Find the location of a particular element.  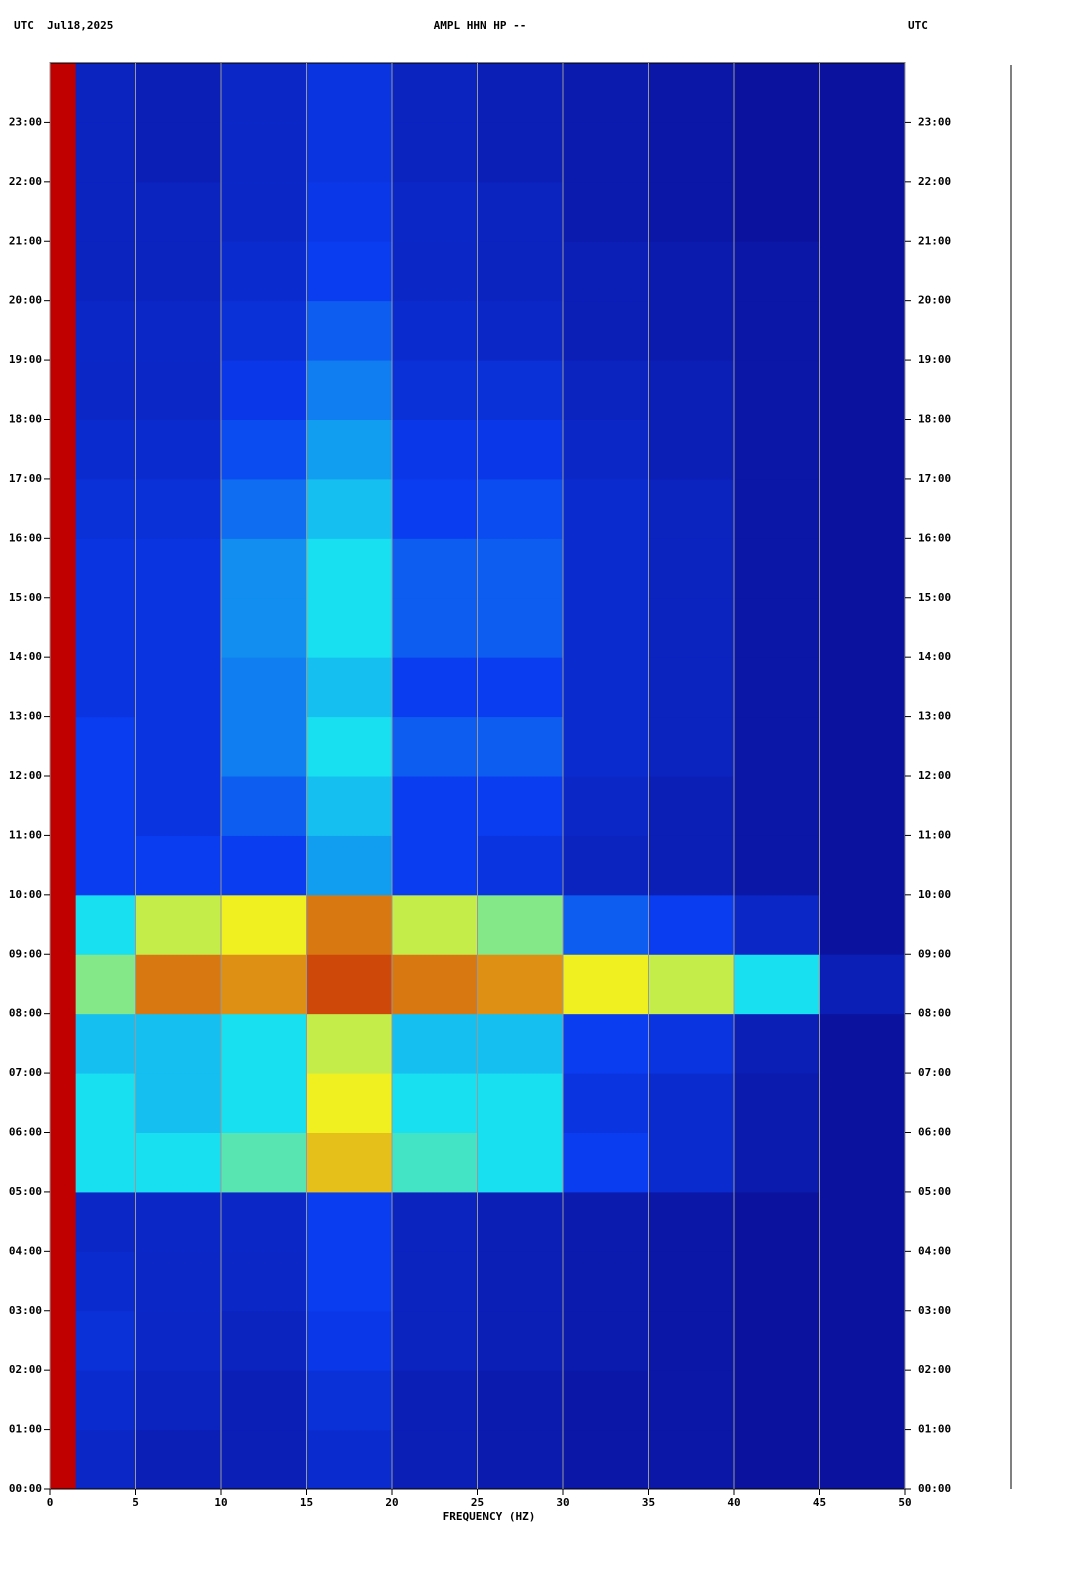

y-tick-label: 07:00 is located at coordinates (25, 1072).